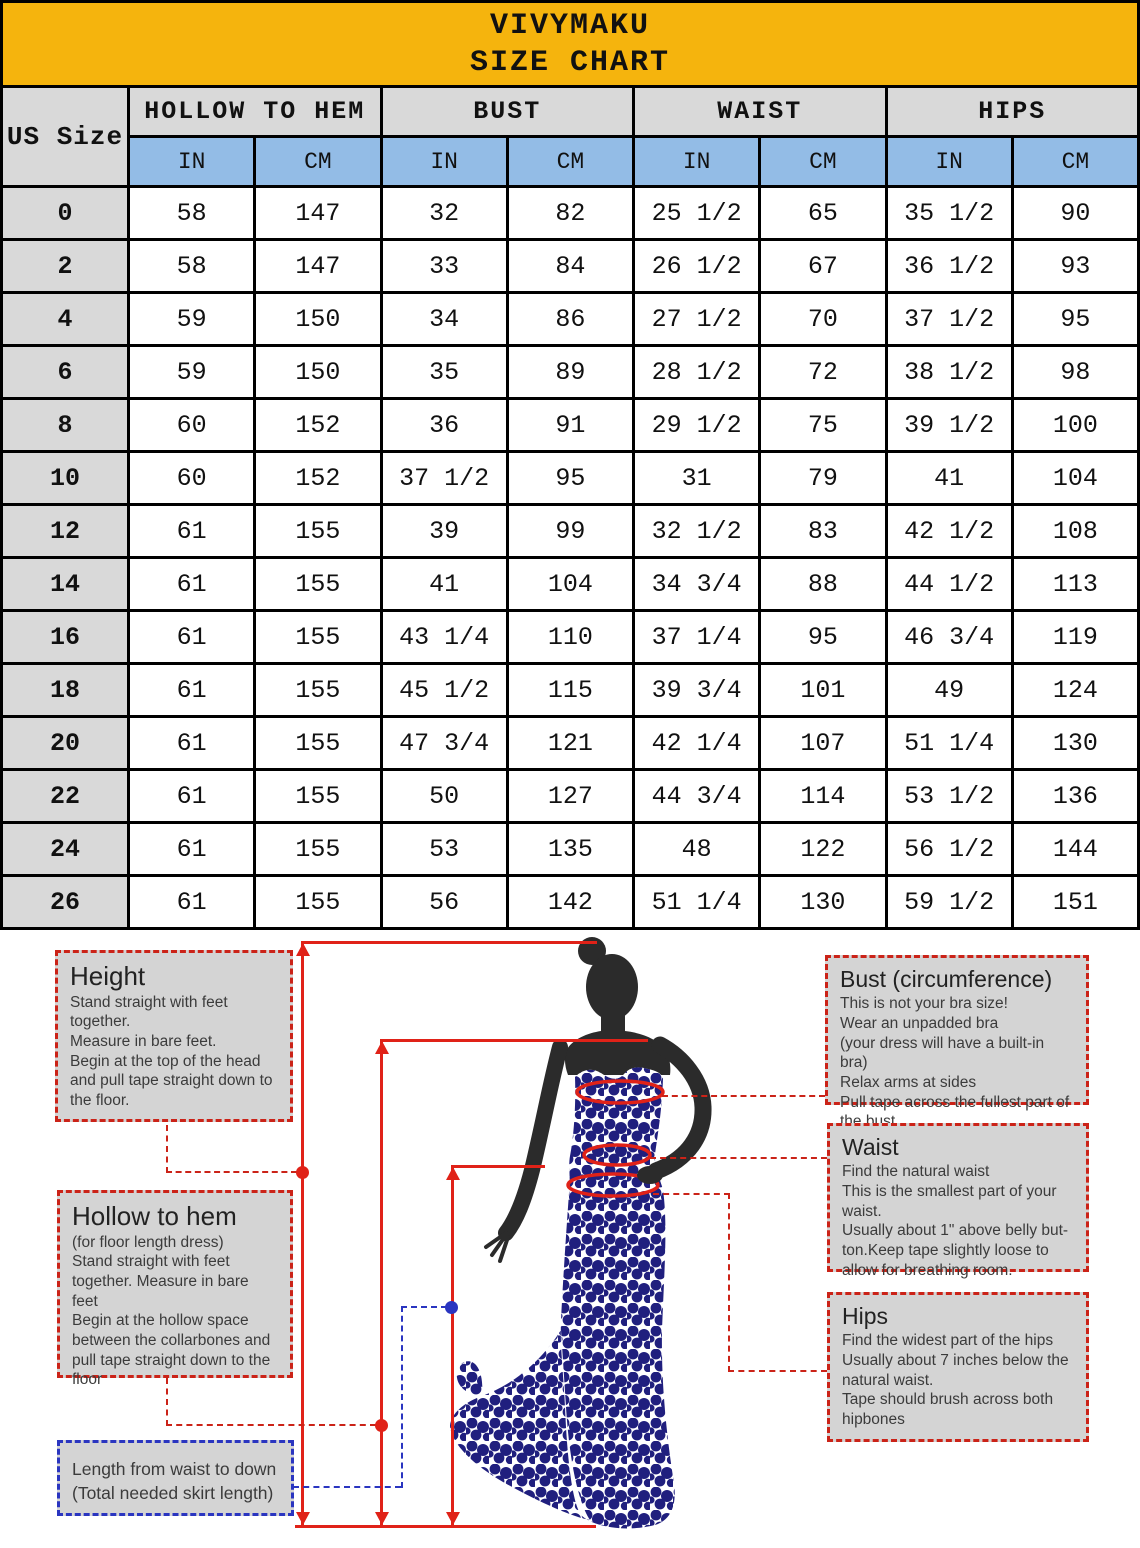 This screenshot has width=1140, height=1548. What do you see at coordinates (318, 266) in the screenshot?
I see `measurement-cell: 147` at bounding box center [318, 266].